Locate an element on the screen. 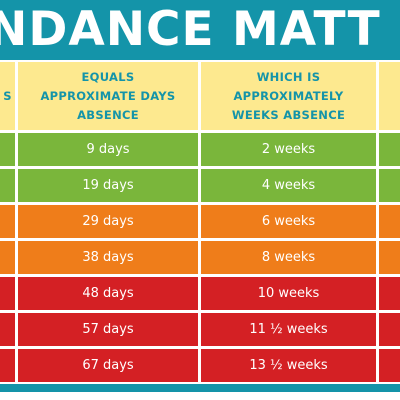  header-days-absence: EQUALS APPROXIMATE DAYS ABSENCE is located at coordinates (108, 96).